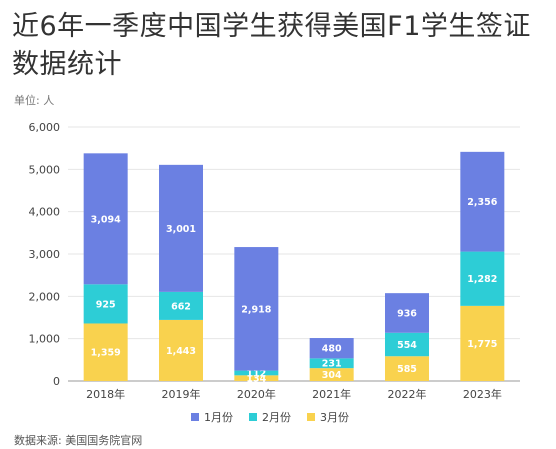  What do you see at coordinates (78, 440) in the screenshot?
I see `source-note: 数据来源: 美国国务院官网` at bounding box center [78, 440].